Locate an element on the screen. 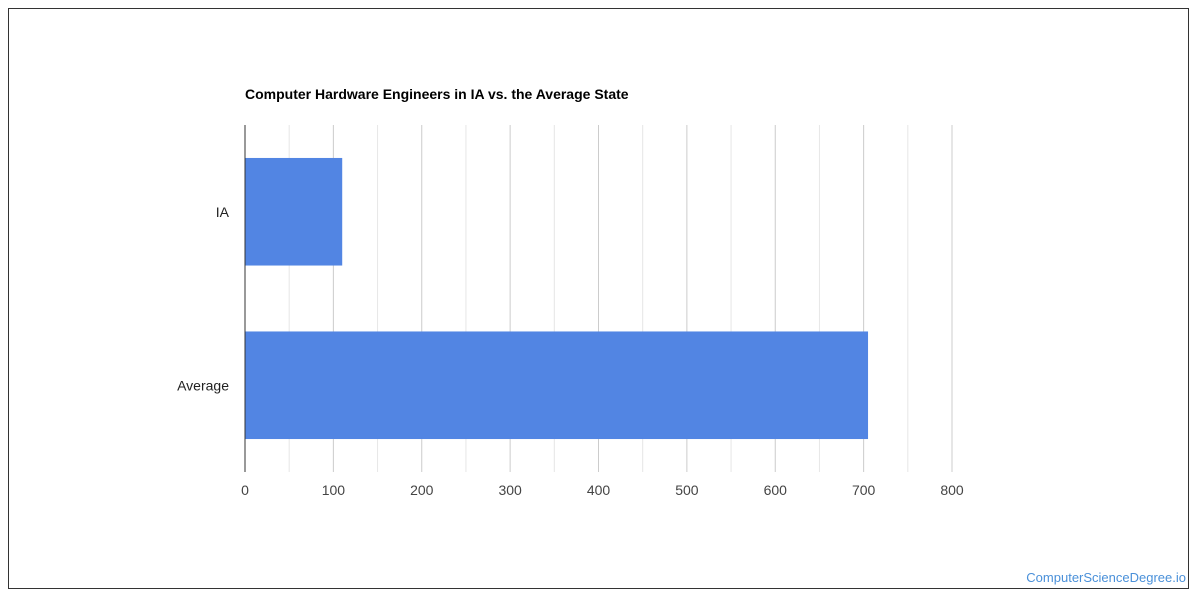  y-axis-categories: IA Average is located at coordinates (203, 299).